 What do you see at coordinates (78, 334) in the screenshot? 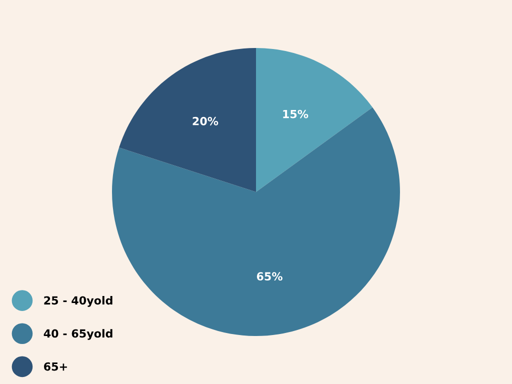
I see `legend-label: 40 - 65yold` at bounding box center [78, 334].